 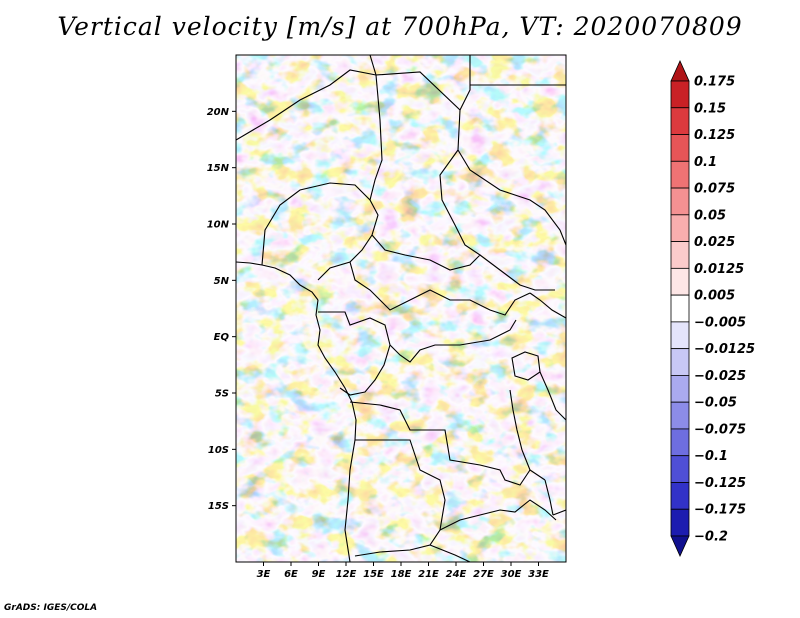 What do you see at coordinates (493, 530) in the screenshot?
I see `zambia-south` at bounding box center [493, 530].